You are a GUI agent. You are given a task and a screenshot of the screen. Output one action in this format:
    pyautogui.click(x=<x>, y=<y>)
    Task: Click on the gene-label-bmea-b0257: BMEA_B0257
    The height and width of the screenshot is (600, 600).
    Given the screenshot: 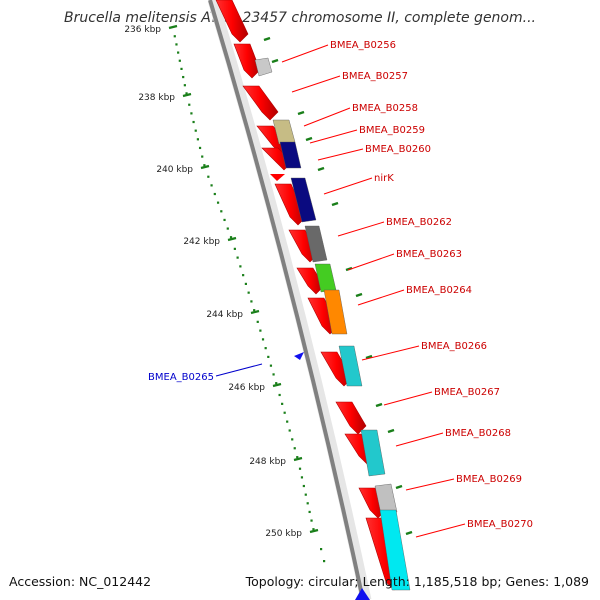 What is the action you would take?
    pyautogui.click(x=375, y=76)
    